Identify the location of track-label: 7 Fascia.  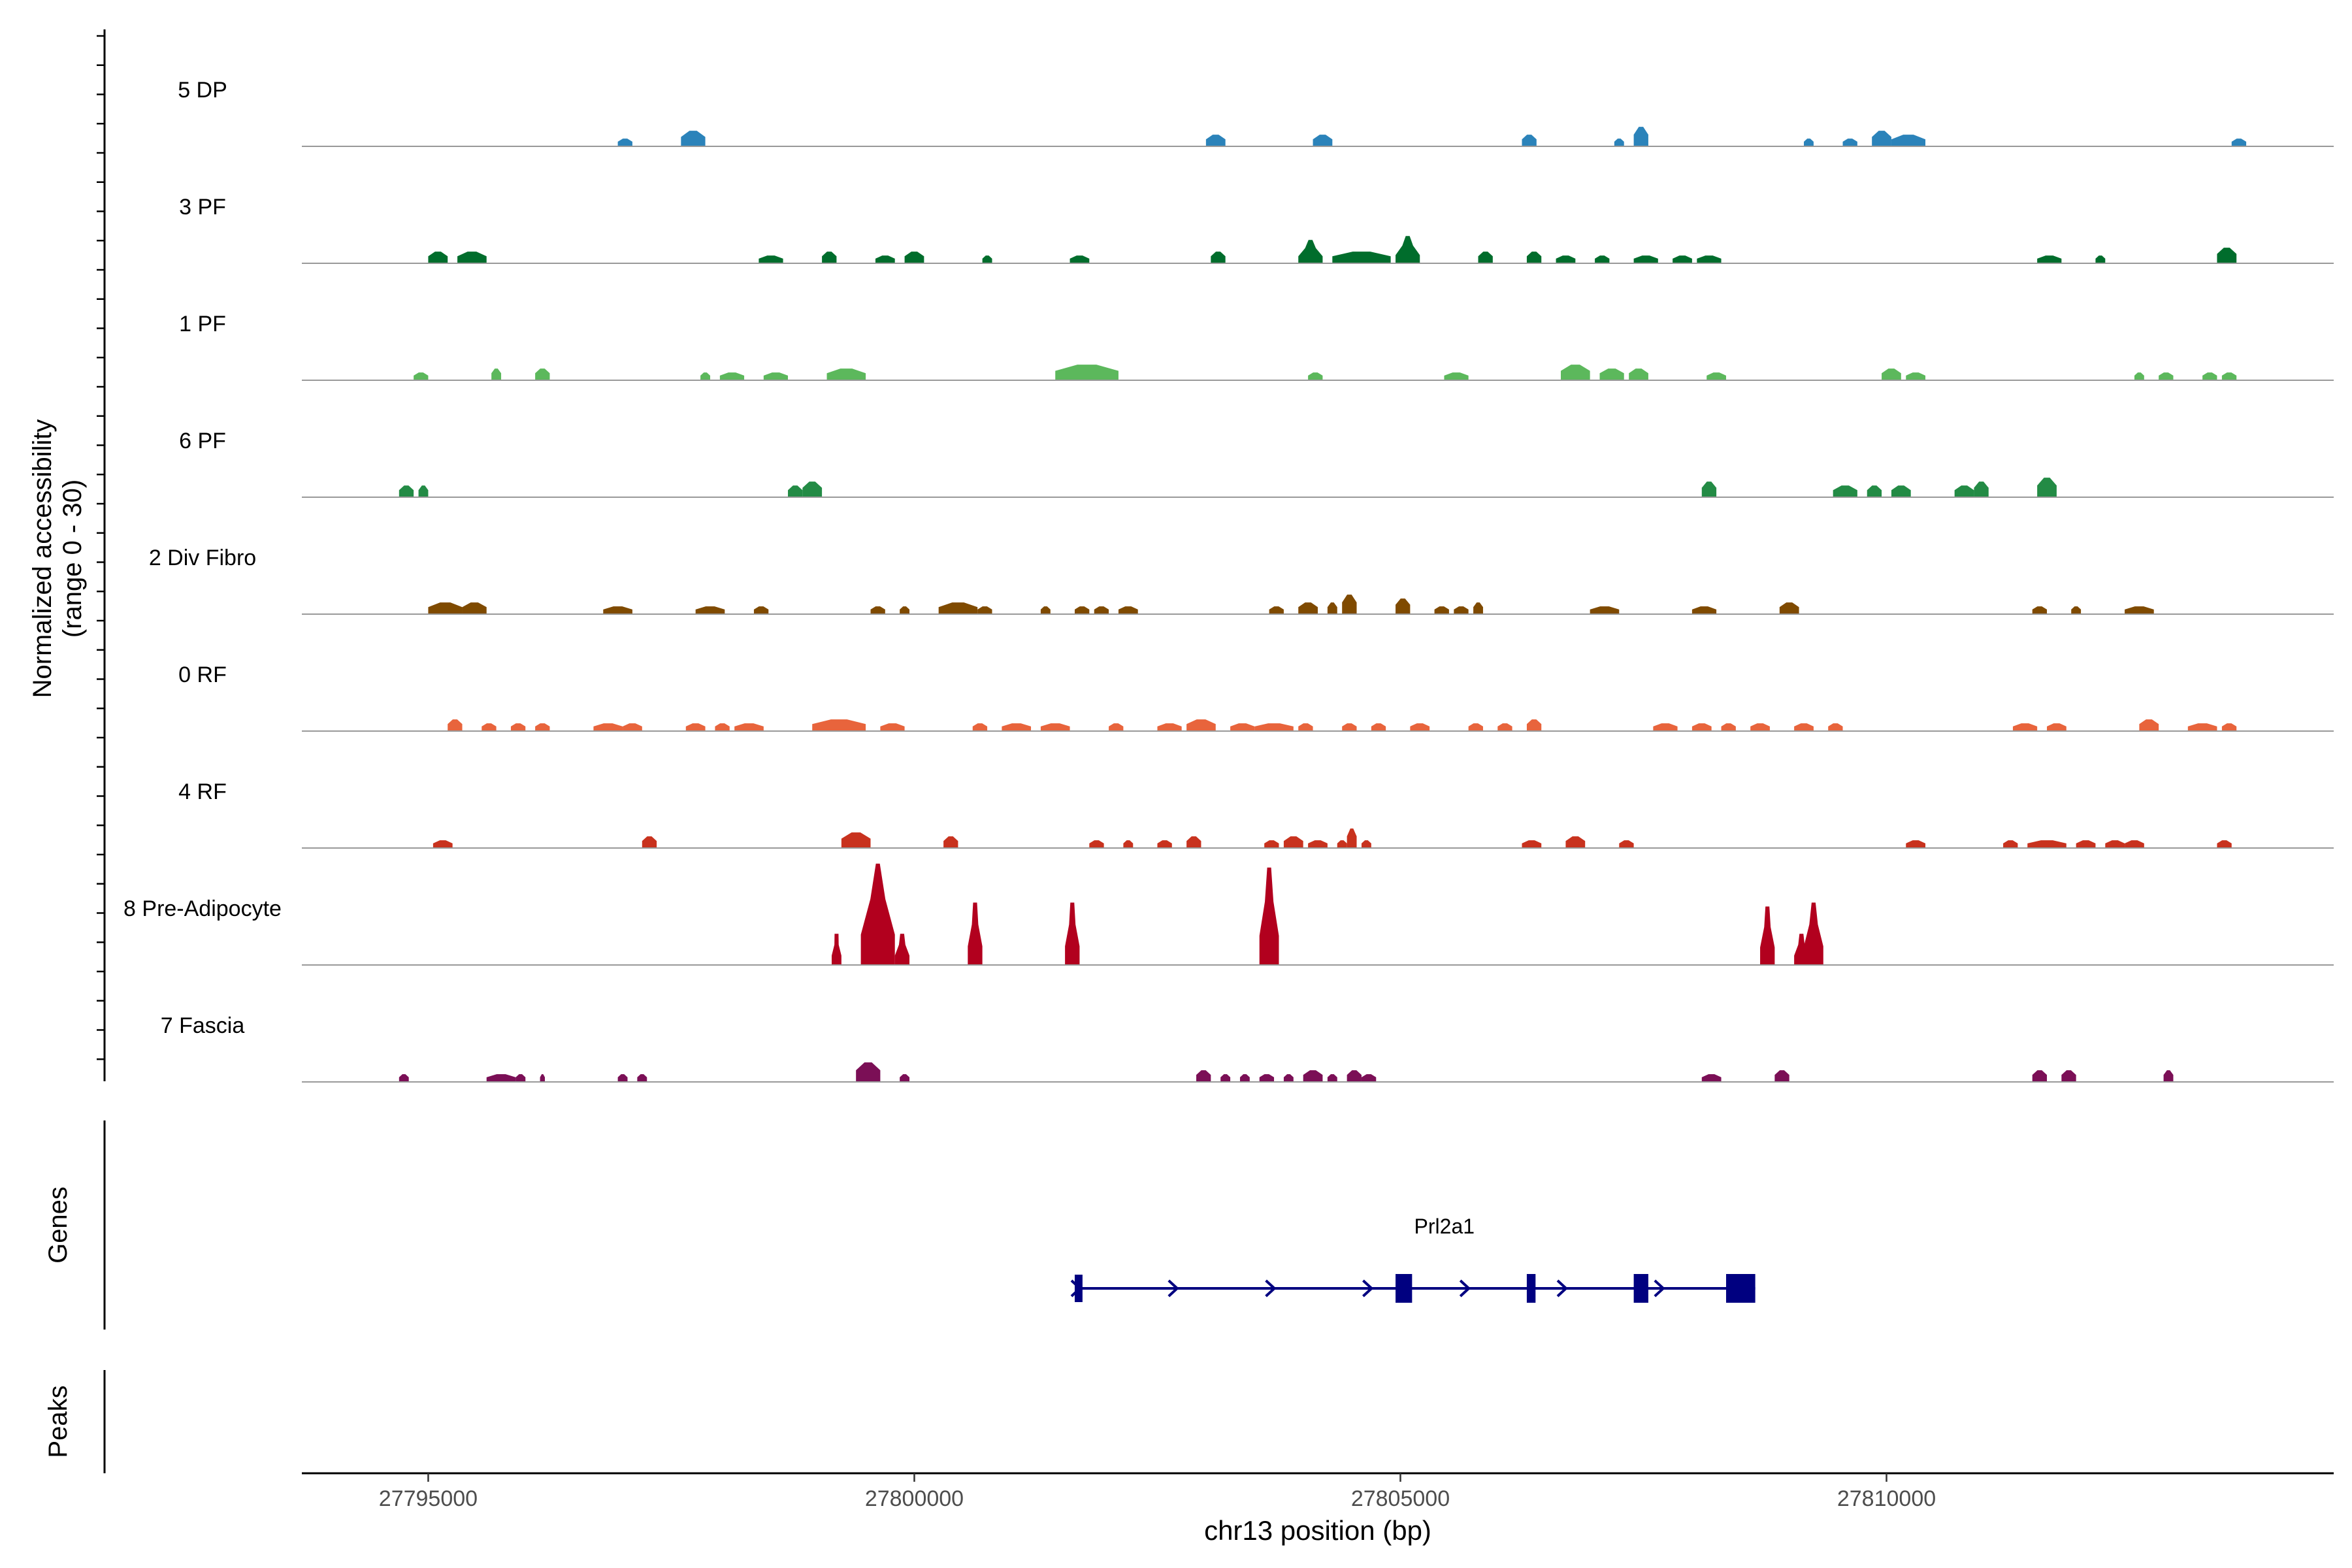
(203, 1025).